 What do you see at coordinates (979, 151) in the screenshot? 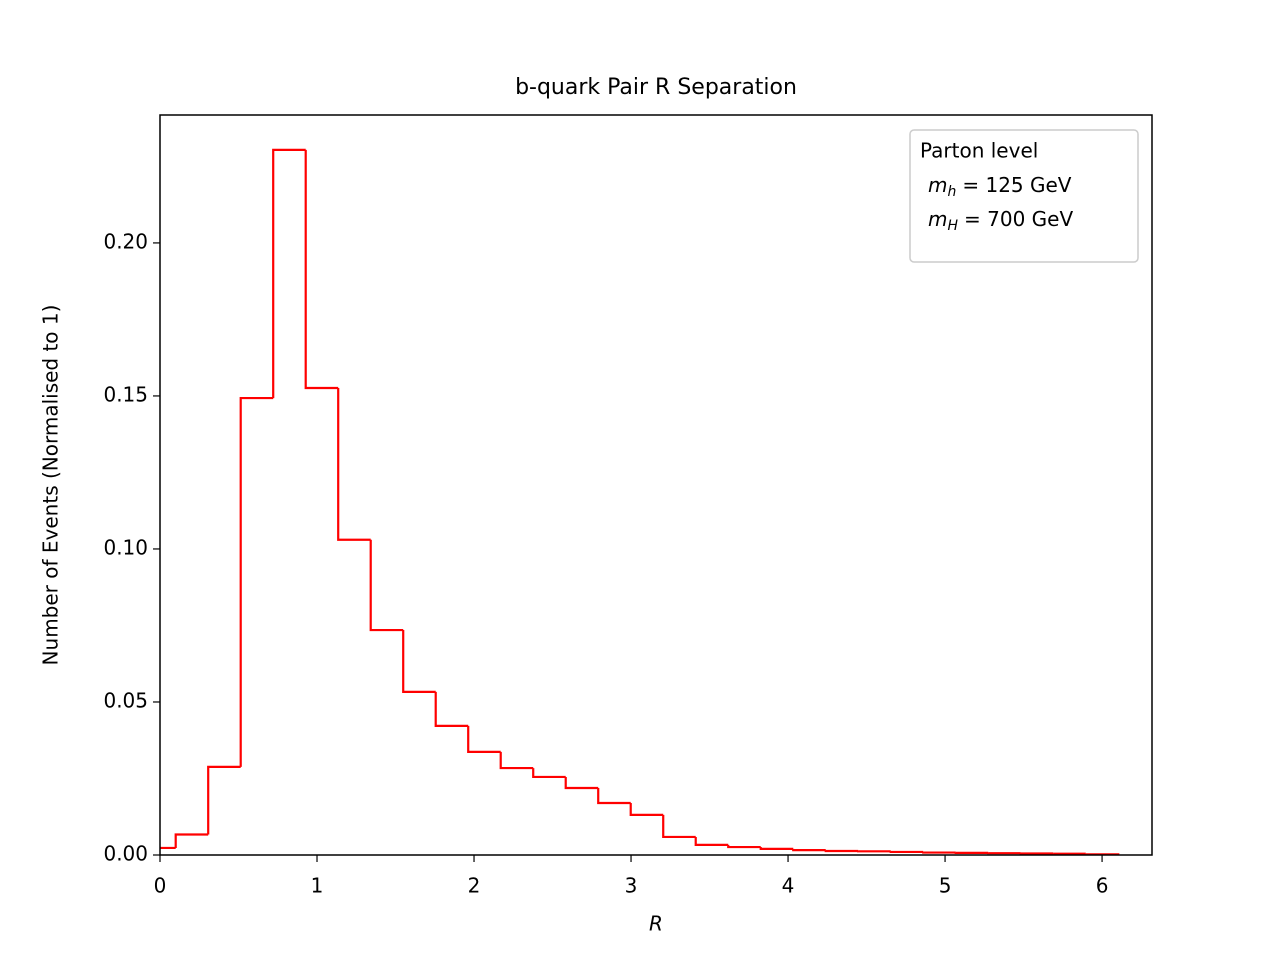
I see `annotation-heading: Parton level` at bounding box center [979, 151].